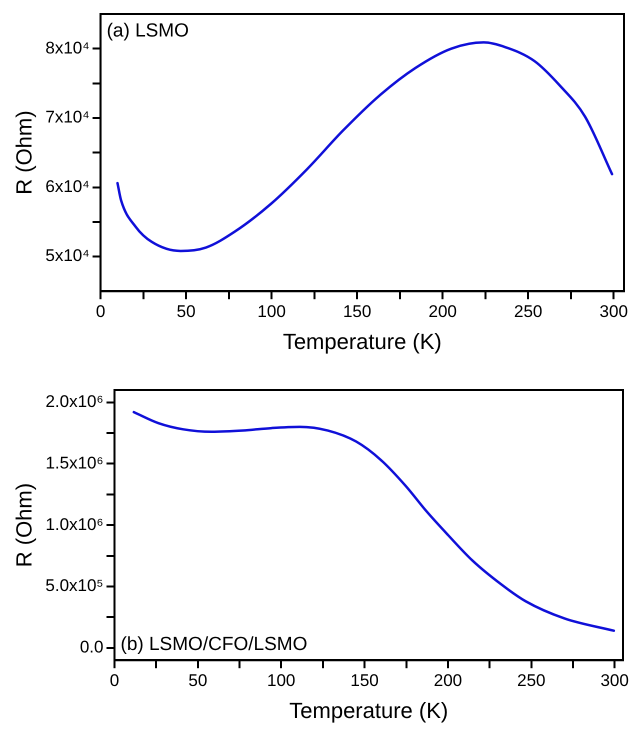 The image size is (633, 729). I want to click on y-tick-label: 1.0x10⁶, so click(74, 524).